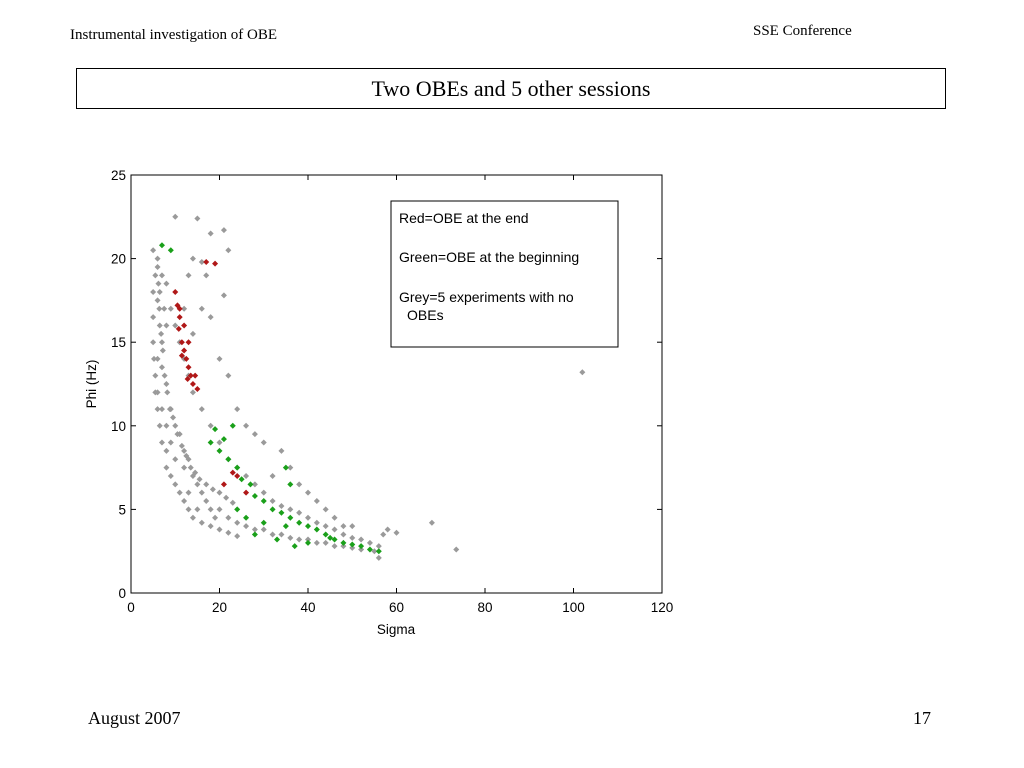  What do you see at coordinates (307, 607) in the screenshot?
I see `x-tick-label: 40` at bounding box center [307, 607].